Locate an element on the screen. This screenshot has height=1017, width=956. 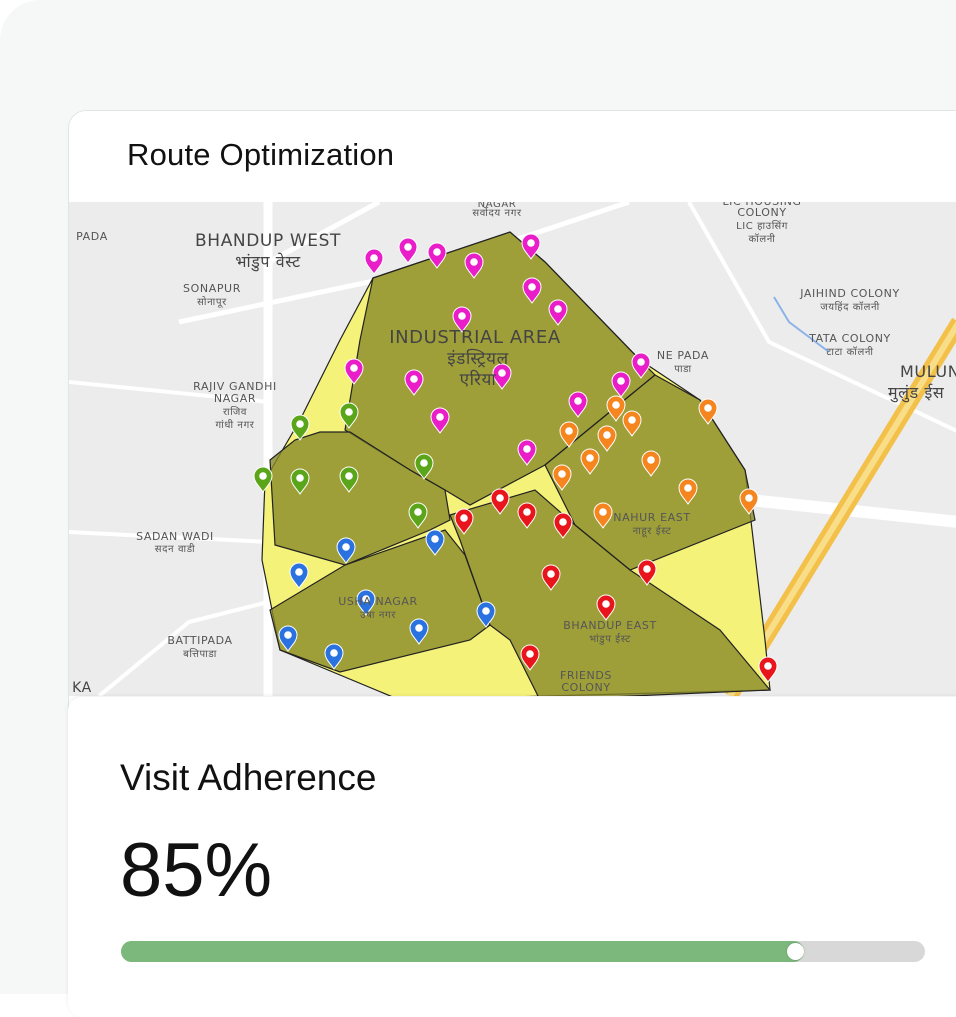
map-label: सदन वाडी is located at coordinates (175, 549).